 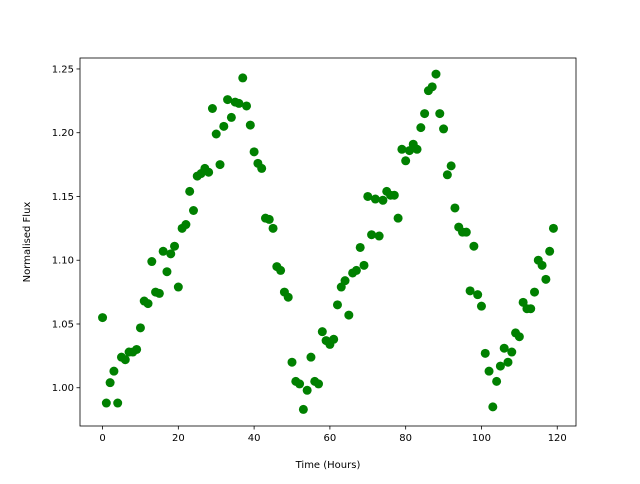 What do you see at coordinates (27, 242) in the screenshot?
I see `y-axis-label: Normalised Flux` at bounding box center [27, 242].